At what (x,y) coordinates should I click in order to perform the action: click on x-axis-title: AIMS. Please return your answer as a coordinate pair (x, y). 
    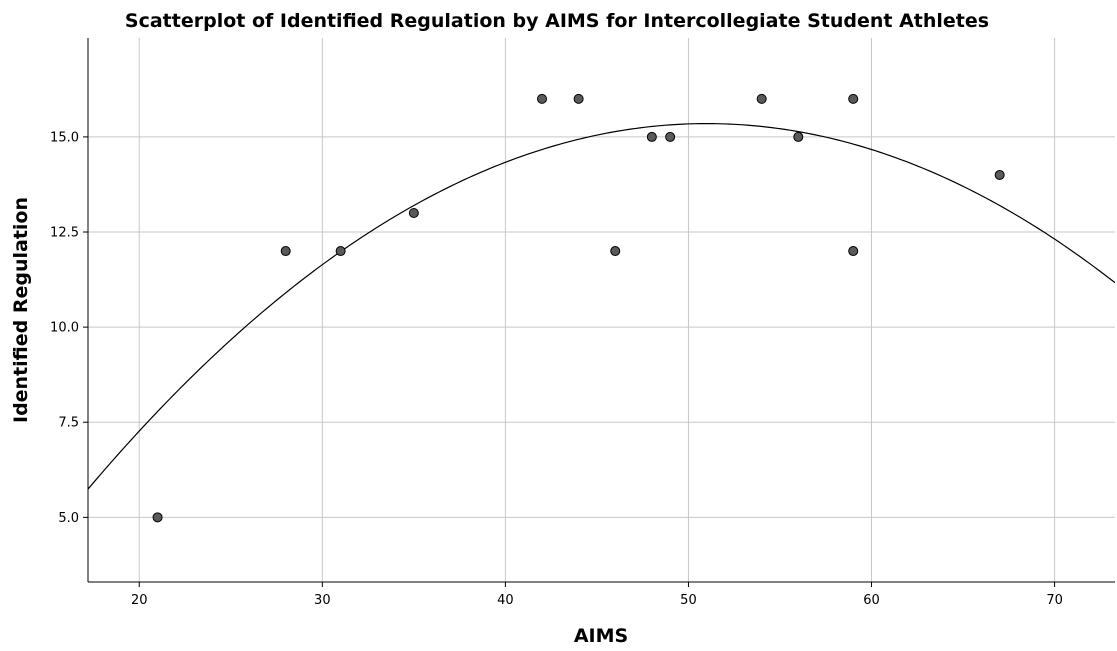
    Looking at the image, I should click on (601, 636).